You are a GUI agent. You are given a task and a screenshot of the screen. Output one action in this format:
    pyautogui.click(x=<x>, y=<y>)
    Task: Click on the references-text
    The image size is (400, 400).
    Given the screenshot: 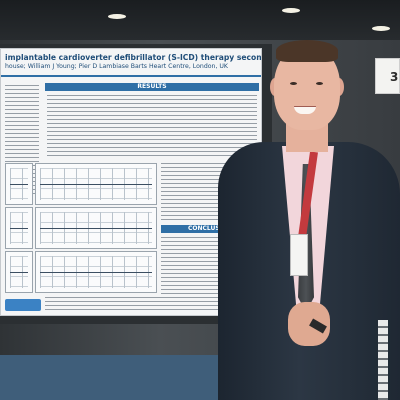 What is the action you would take?
    pyautogui.click(x=151, y=304)
    